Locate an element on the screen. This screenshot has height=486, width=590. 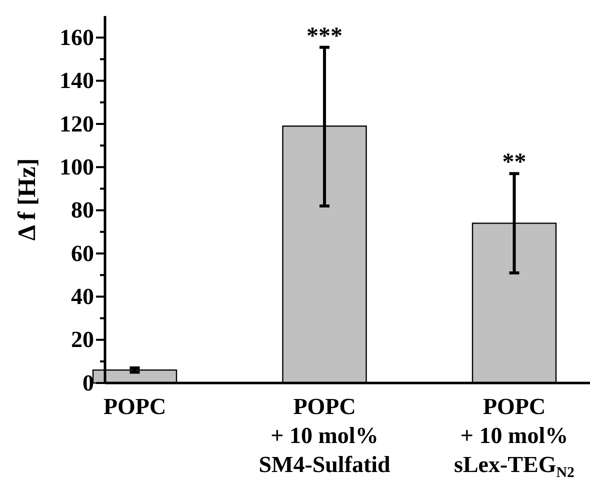
y-tick-label: 20 is located at coordinates (82, 339).